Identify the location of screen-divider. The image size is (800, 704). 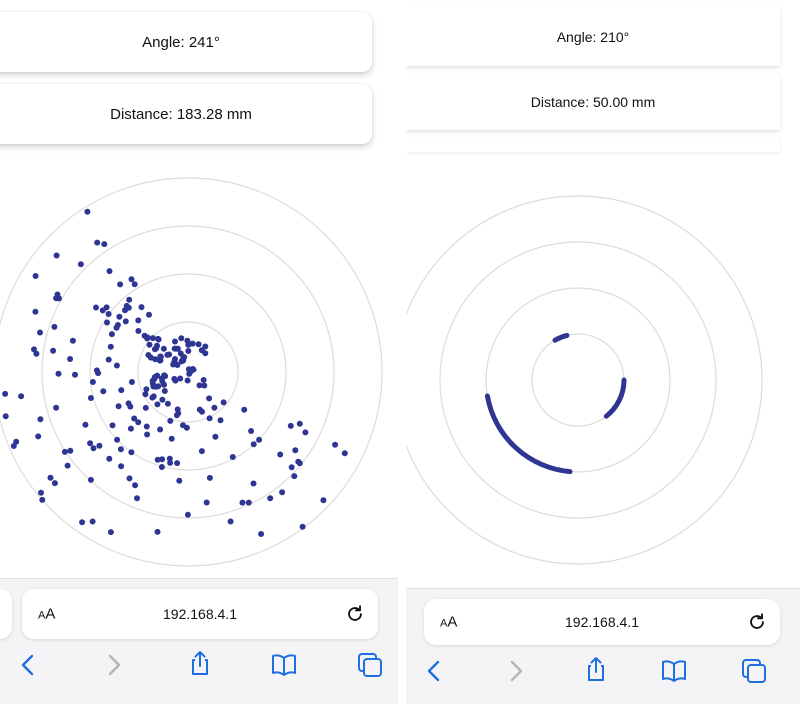
(402, 352).